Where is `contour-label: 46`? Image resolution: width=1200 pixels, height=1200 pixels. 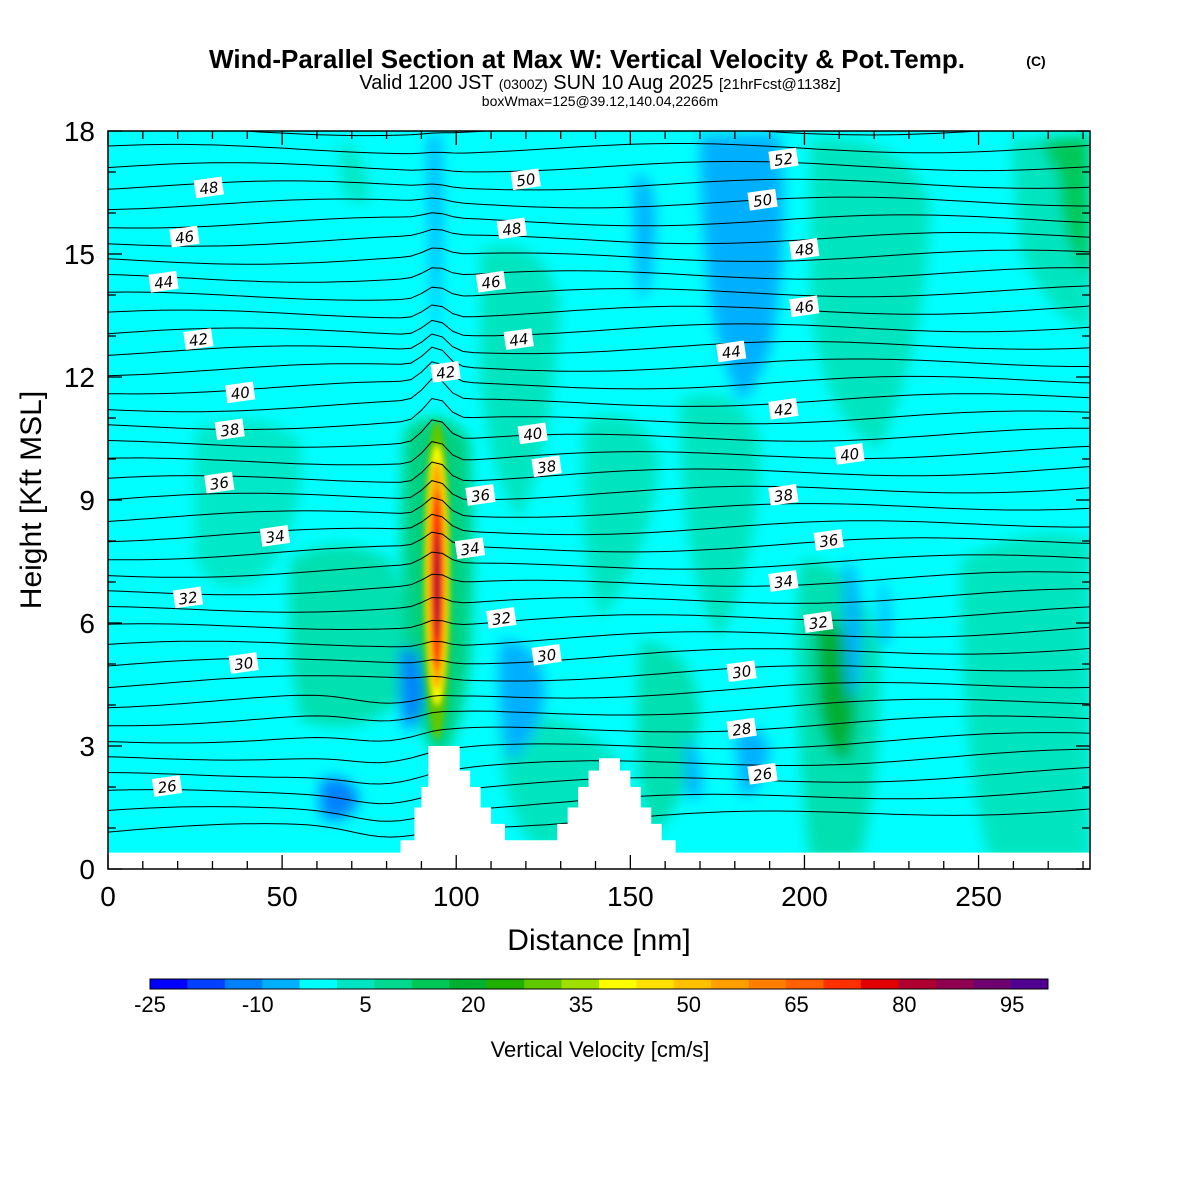 contour-label: 46 is located at coordinates (804, 306).